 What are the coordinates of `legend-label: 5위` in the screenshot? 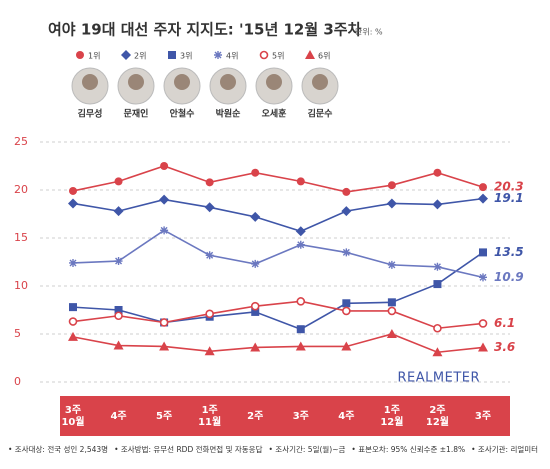 It's located at (278, 56).